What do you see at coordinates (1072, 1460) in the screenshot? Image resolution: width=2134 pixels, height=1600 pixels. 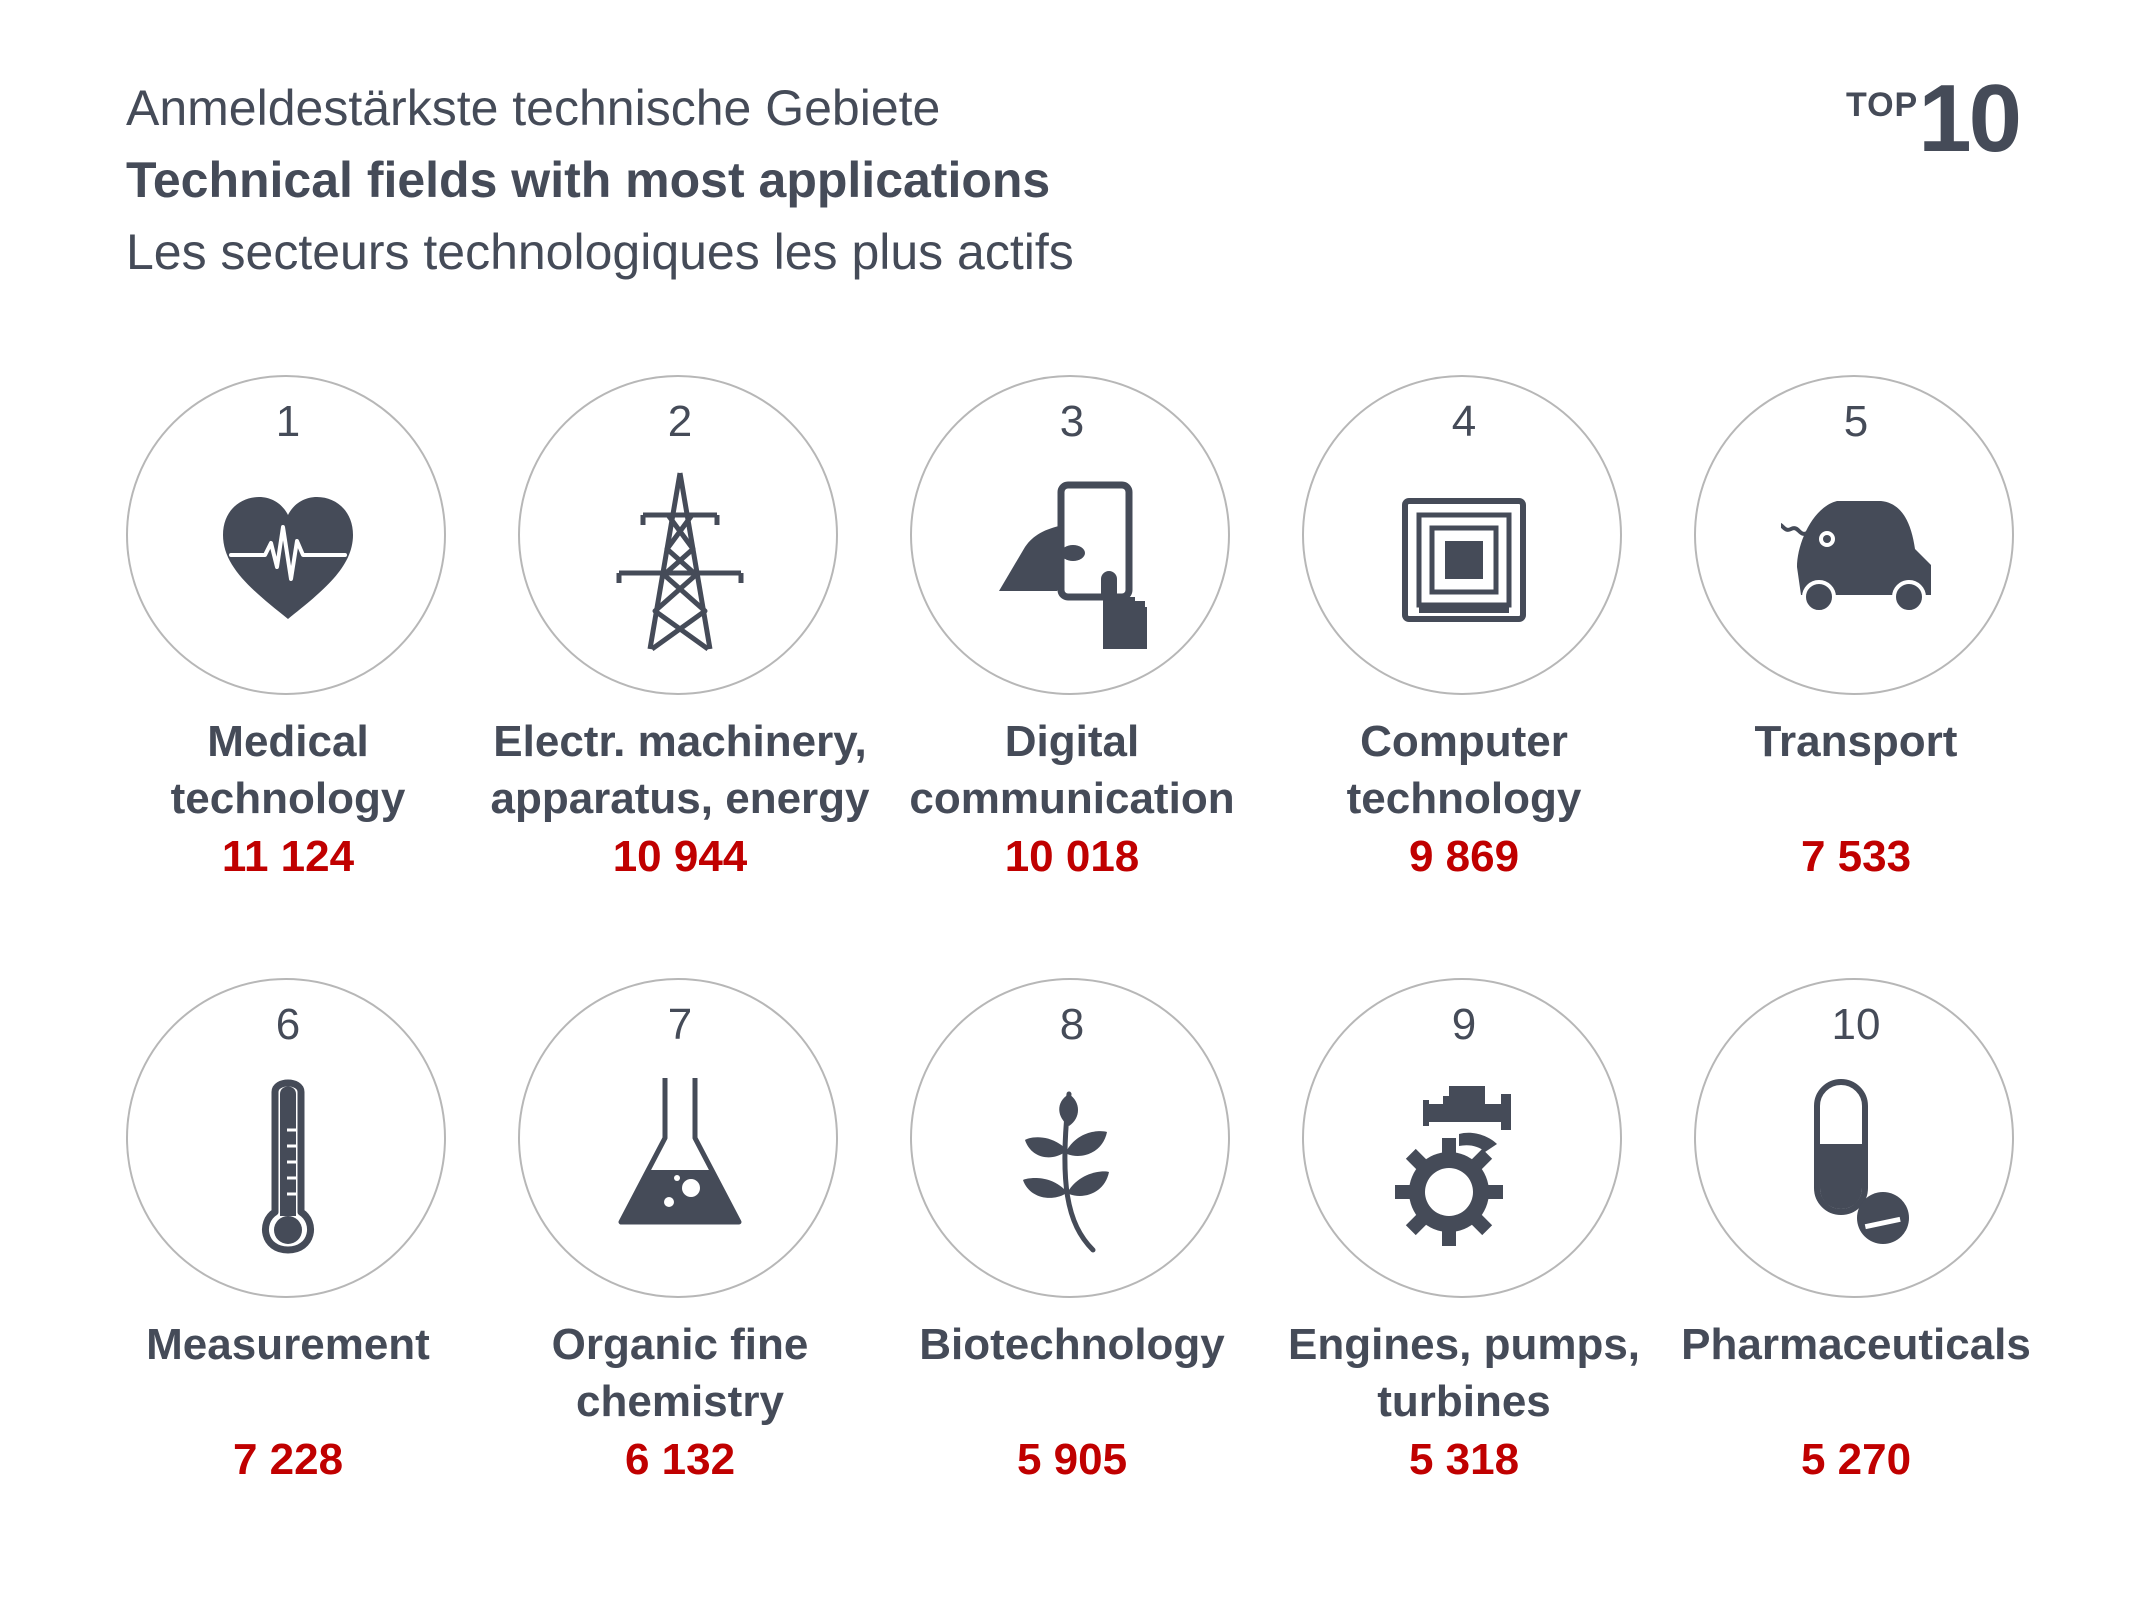 I see `field-value: 5 905` at bounding box center [1072, 1460].